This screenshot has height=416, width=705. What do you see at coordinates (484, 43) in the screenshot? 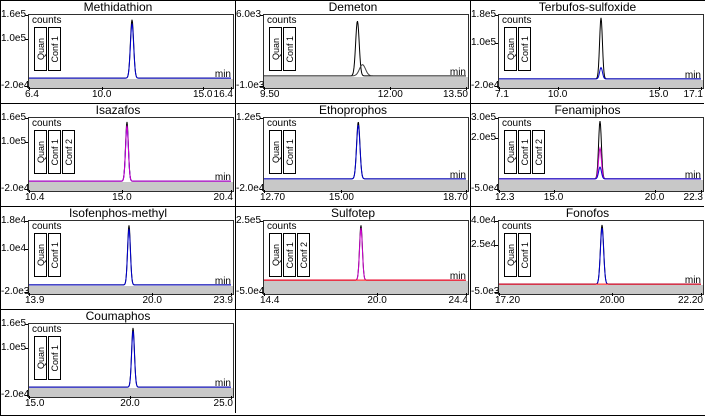
I see `y-axis-tick-label: 1.0e5` at bounding box center [484, 43].